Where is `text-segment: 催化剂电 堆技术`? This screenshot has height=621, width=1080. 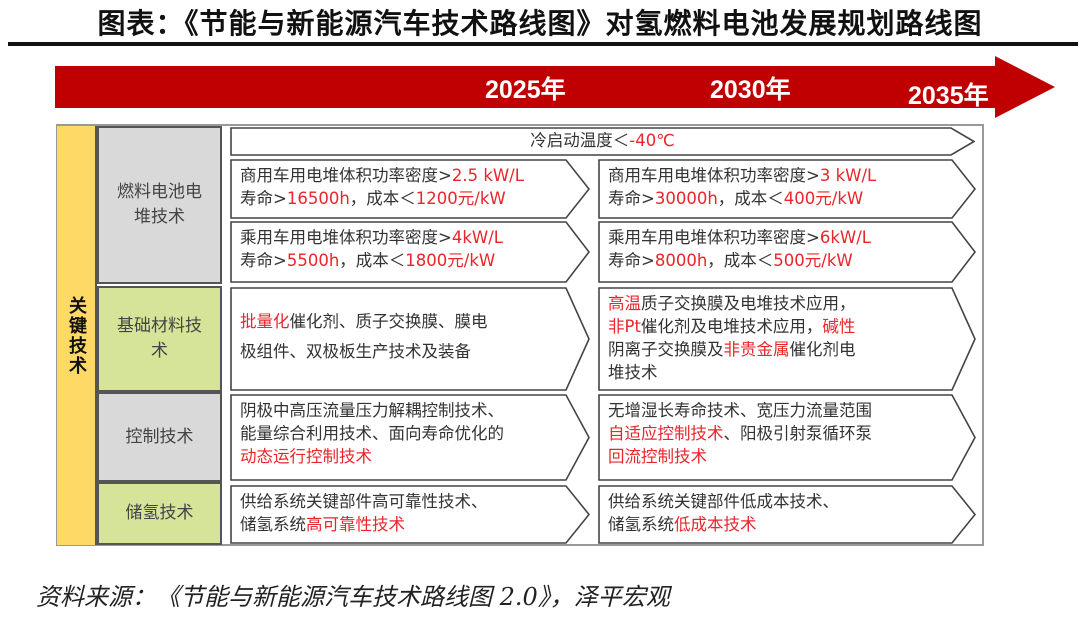 text-segment: 催化剂电 堆技术 is located at coordinates (732, 361).